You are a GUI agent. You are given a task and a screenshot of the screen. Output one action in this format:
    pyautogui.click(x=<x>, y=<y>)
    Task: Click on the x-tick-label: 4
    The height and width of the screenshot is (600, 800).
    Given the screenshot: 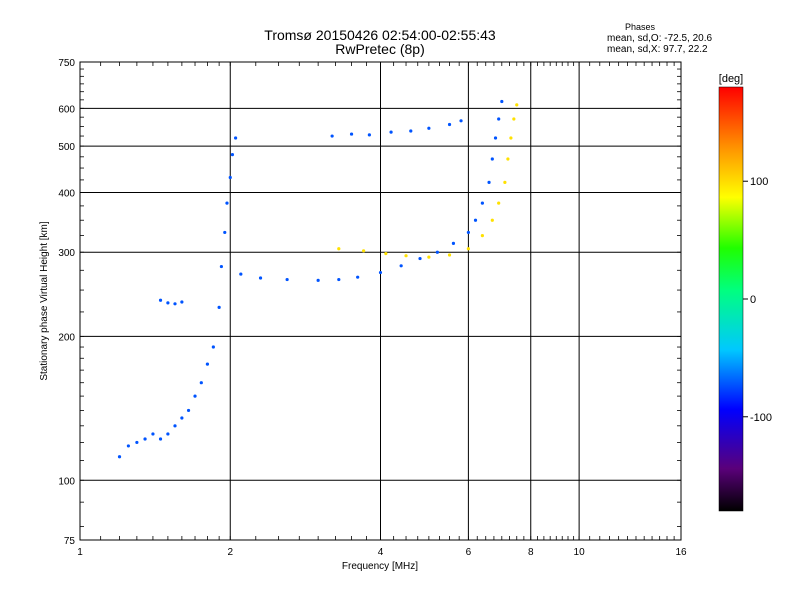 What is the action you would take?
    pyautogui.click(x=381, y=552)
    